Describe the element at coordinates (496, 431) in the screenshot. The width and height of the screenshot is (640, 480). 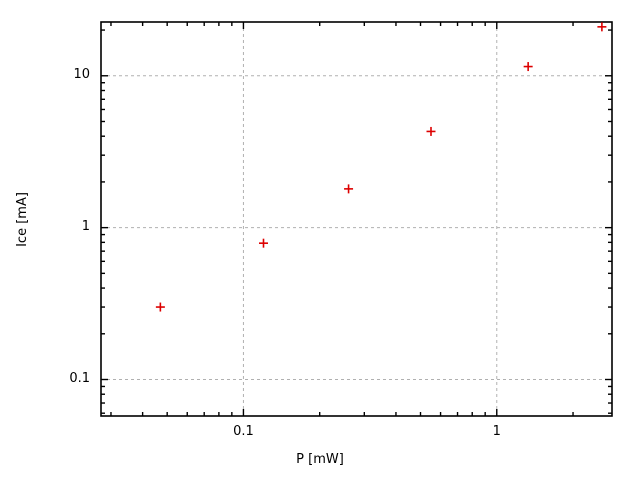
I see `x-tick-label: 1` at that location.